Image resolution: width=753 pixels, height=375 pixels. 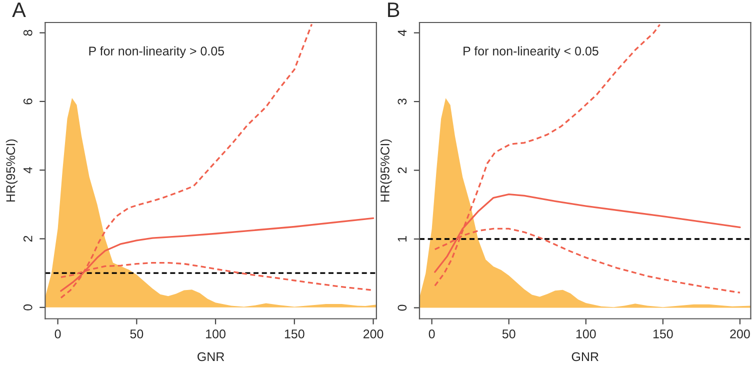 I want to click on y-tick-label: 1, so click(x=402, y=239).